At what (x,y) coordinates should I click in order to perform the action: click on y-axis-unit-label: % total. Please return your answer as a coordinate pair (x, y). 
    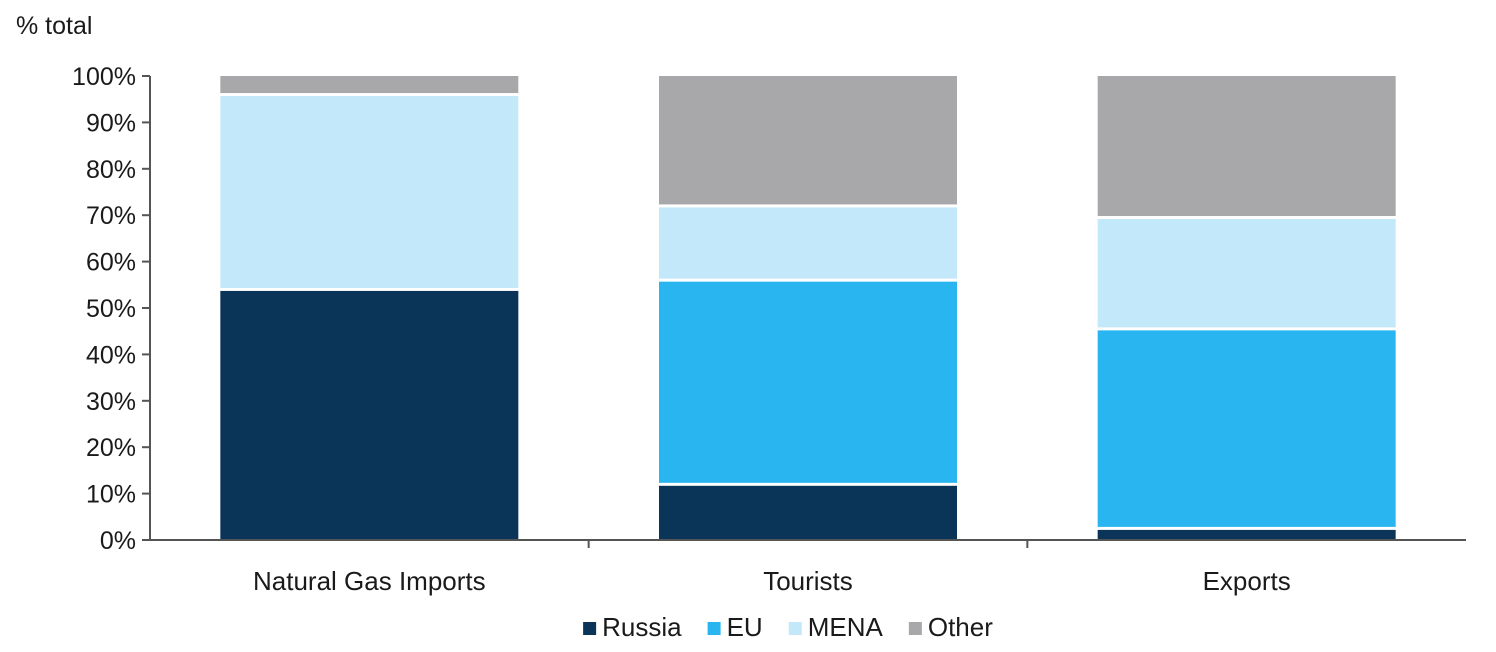
    Looking at the image, I should click on (54, 26).